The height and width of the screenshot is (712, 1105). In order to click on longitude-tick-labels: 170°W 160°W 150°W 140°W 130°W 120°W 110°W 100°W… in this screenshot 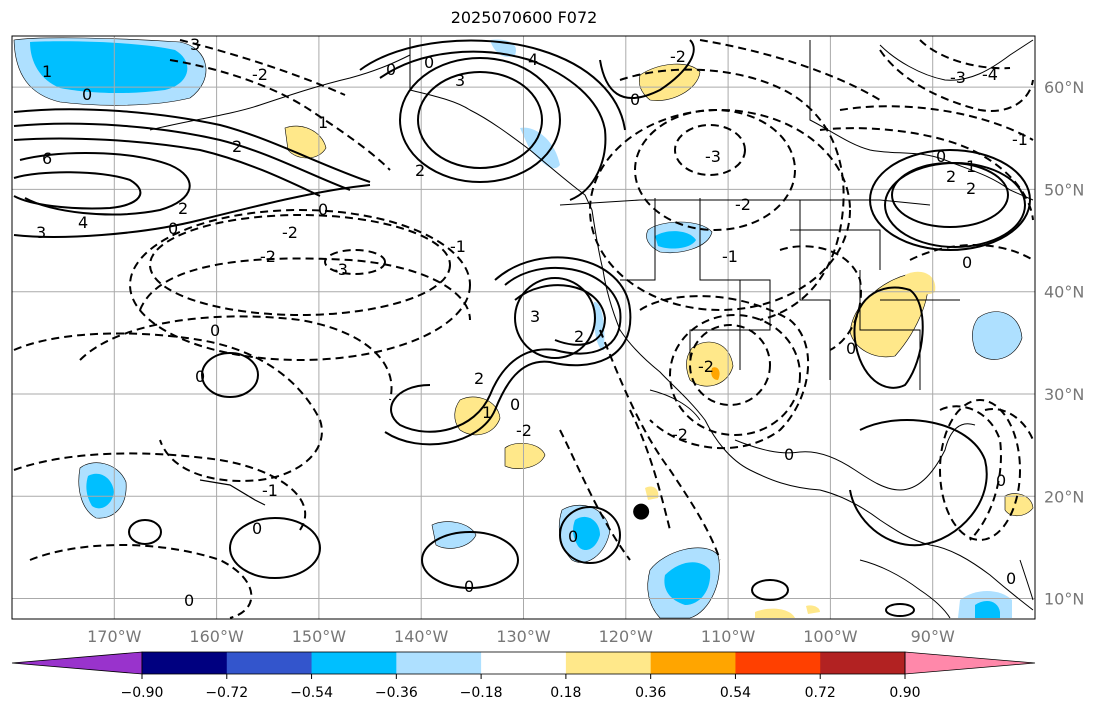, I will do `click(521, 636)`.